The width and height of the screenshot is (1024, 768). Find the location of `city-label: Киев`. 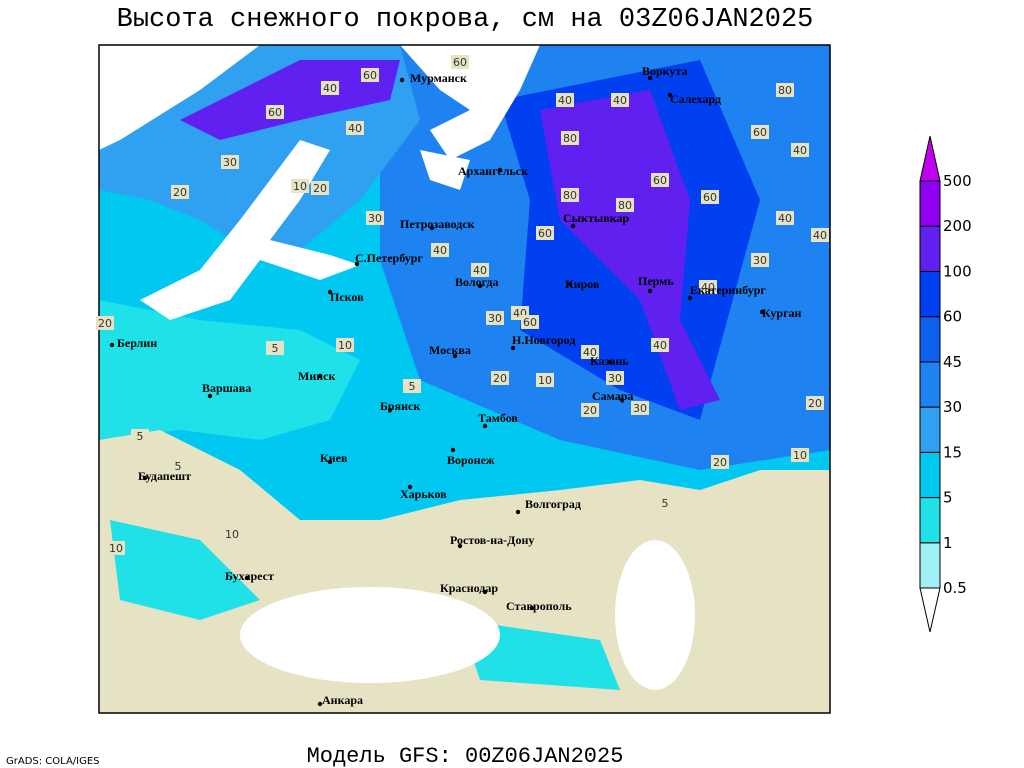

city-label: Киев is located at coordinates (334, 458).